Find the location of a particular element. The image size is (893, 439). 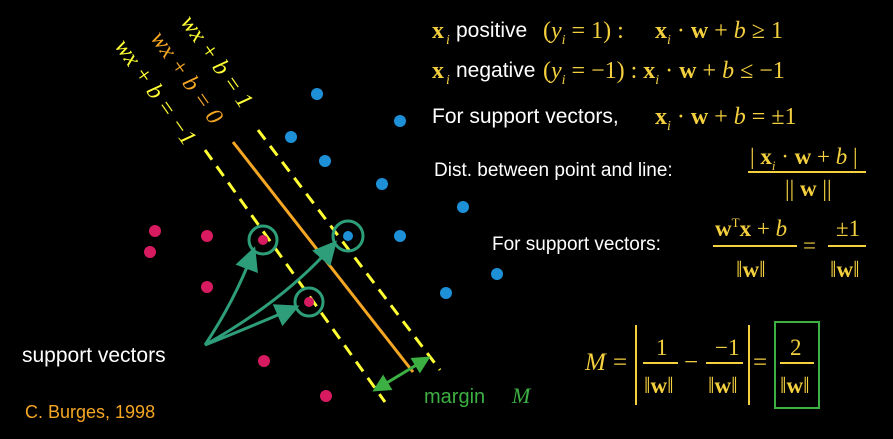

svg-text: −1 is located at coordinates (727, 347).